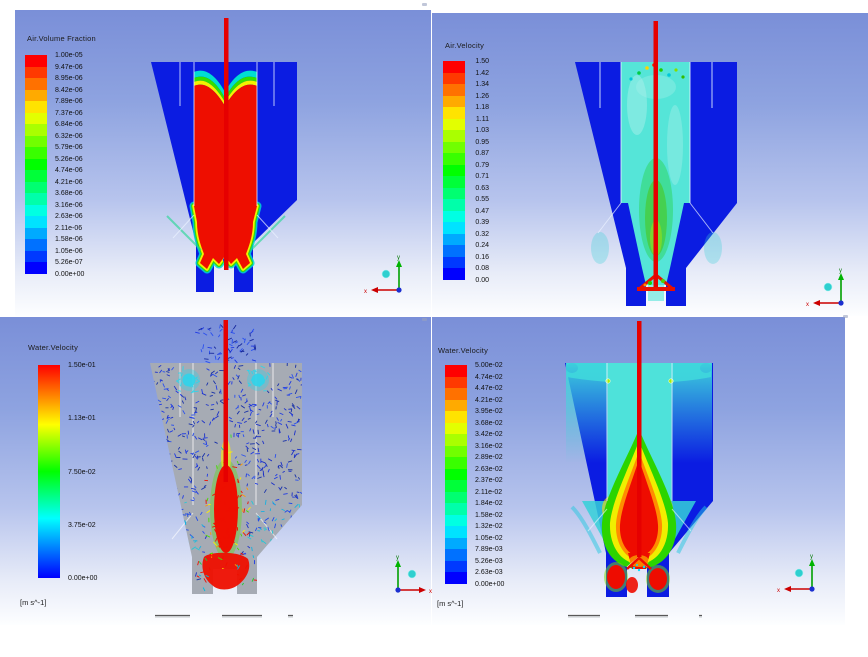 The image size is (868, 657). What do you see at coordinates (489, 400) in the screenshot?
I see `legend-tick-label: 4.21e-02` at bounding box center [489, 400].